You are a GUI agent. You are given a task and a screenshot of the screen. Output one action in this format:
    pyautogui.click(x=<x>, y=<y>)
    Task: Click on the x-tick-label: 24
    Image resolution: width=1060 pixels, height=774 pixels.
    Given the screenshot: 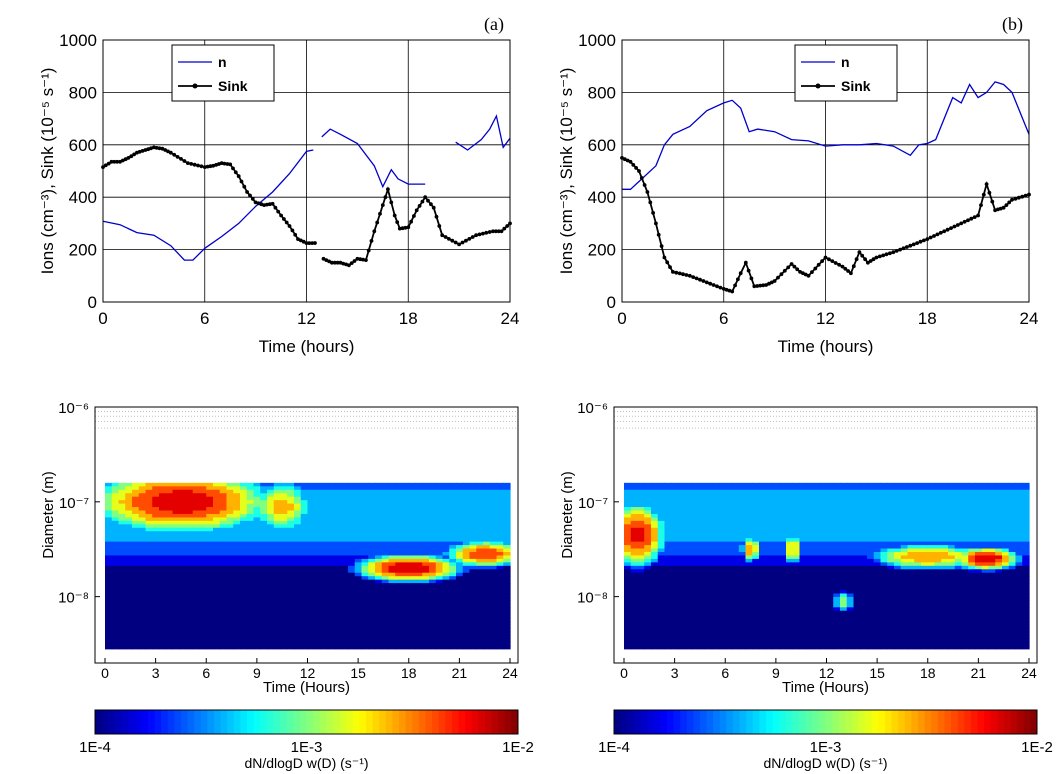 What is the action you would take?
    pyautogui.click(x=510, y=318)
    